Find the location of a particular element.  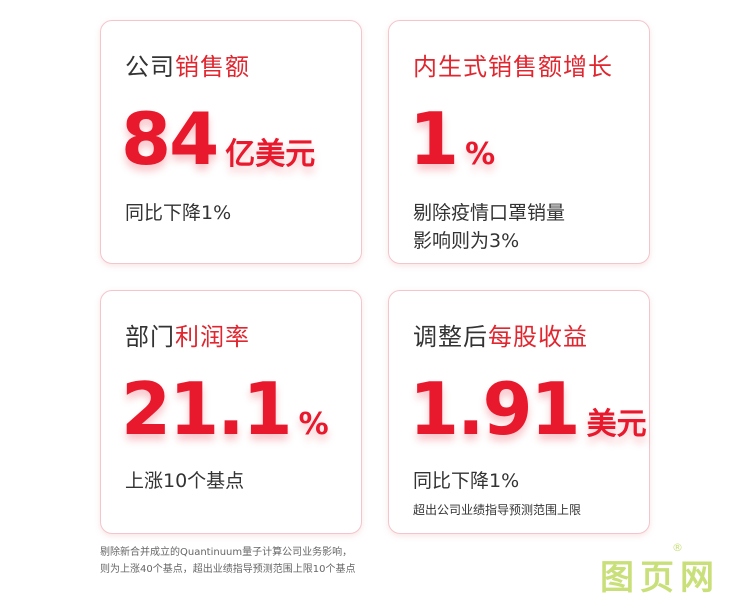

card-title: 调整后每股收益 is located at coordinates (500, 334).